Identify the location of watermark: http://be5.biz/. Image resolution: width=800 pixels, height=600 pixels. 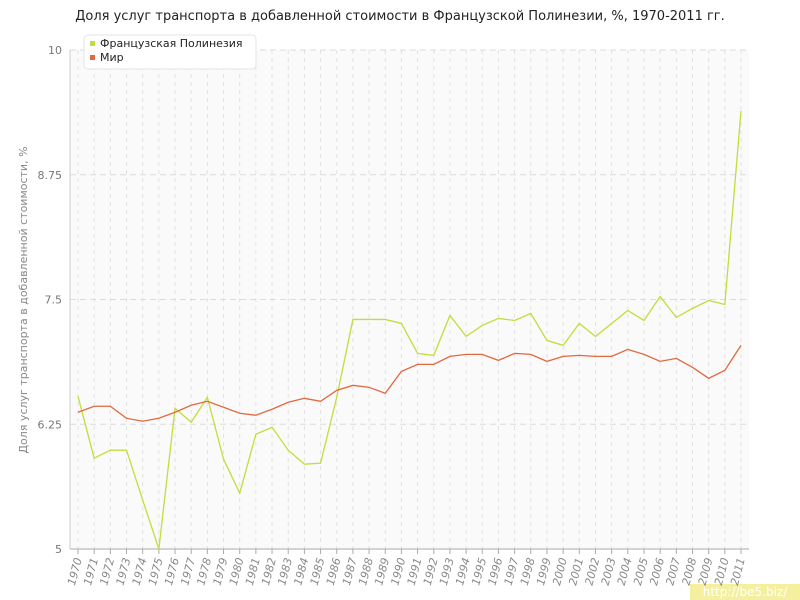
(745, 592).